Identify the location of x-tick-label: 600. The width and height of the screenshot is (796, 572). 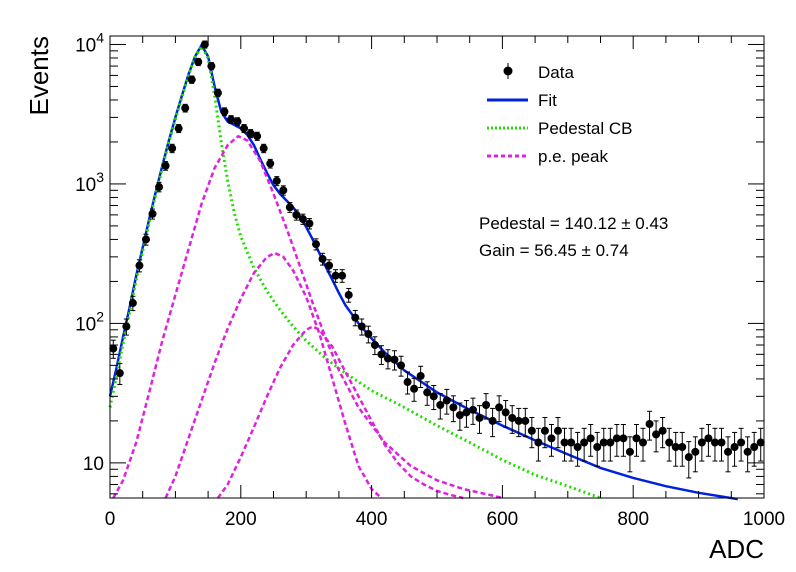
(503, 519).